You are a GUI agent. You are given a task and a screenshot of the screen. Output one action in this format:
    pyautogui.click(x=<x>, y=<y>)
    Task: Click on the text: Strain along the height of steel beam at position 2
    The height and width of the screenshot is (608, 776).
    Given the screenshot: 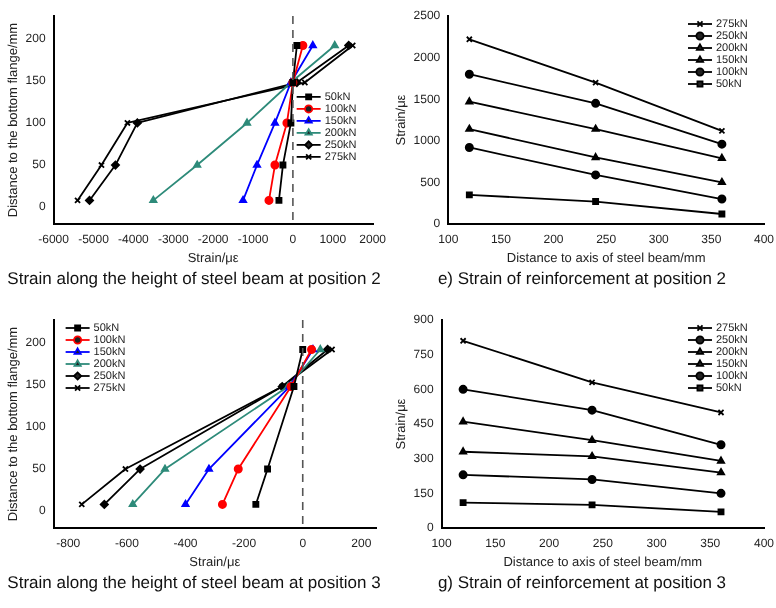 What is the action you would take?
    pyautogui.click(x=194, y=278)
    